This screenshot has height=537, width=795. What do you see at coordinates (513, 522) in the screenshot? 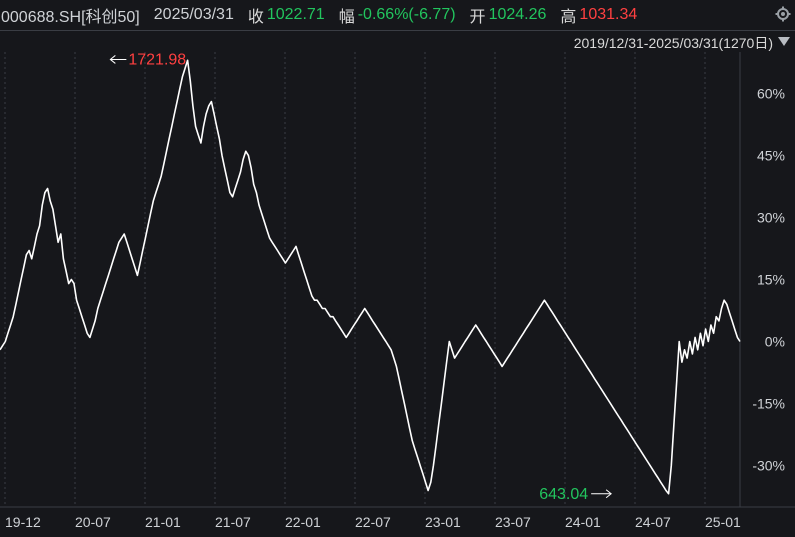
I see `x-tick-label: 23-07` at bounding box center [513, 522].